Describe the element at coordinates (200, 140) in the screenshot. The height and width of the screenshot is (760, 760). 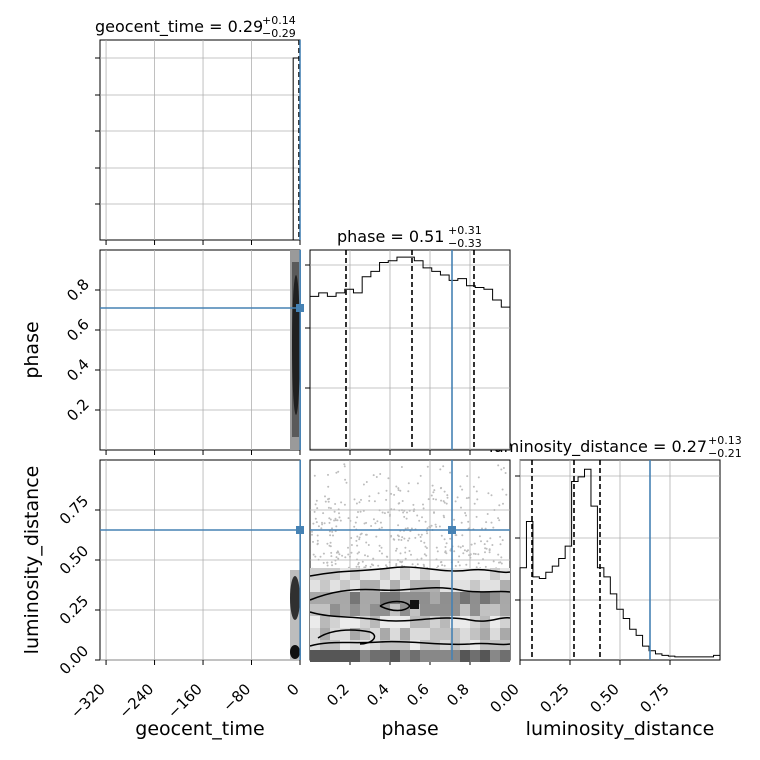
I see `panel-geocent-time-hist-frame` at that location.